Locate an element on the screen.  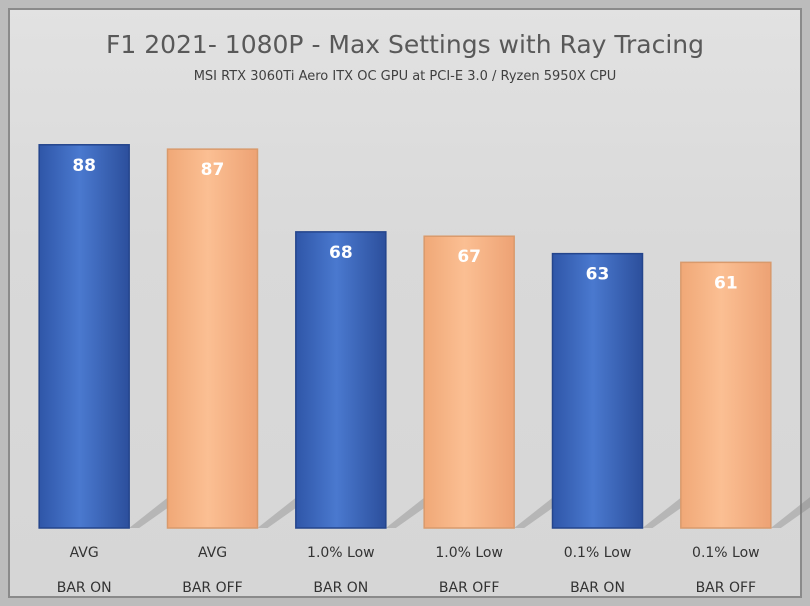
bar-value-label: 68 is located at coordinates (341, 253).